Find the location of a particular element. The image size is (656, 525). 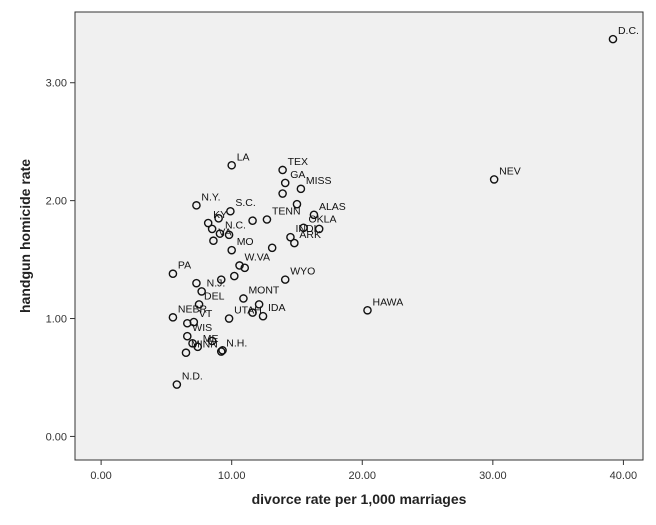

point-label: ARK is located at coordinates (310, 235).